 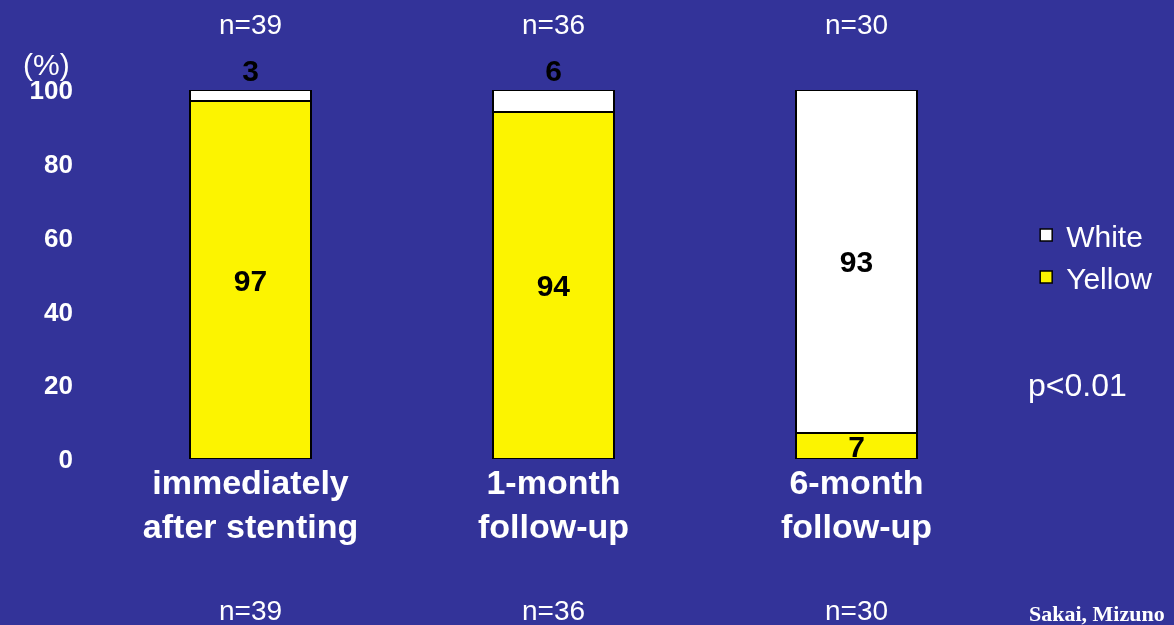 What do you see at coordinates (553, 286) in the screenshot?
I see `data-label: 94` at bounding box center [553, 286].